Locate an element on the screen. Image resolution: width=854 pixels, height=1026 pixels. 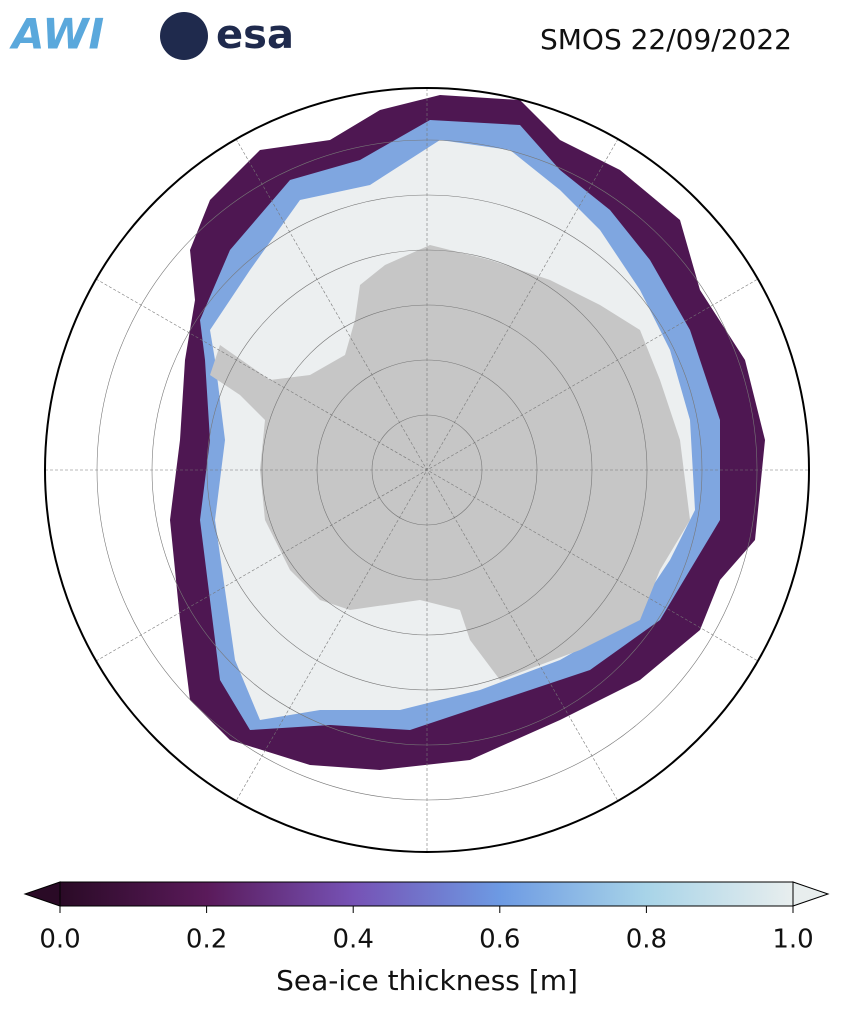
esa-logo: esa is located at coordinates (255, 35).